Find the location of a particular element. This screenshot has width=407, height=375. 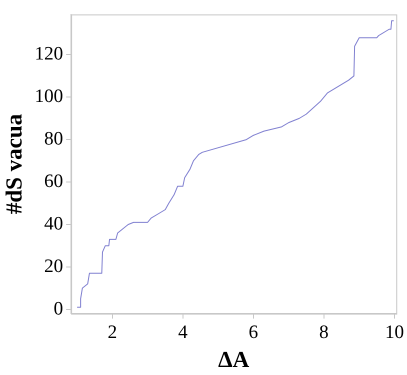

y-axis-title: #dS vacua is located at coordinates (14, 163).